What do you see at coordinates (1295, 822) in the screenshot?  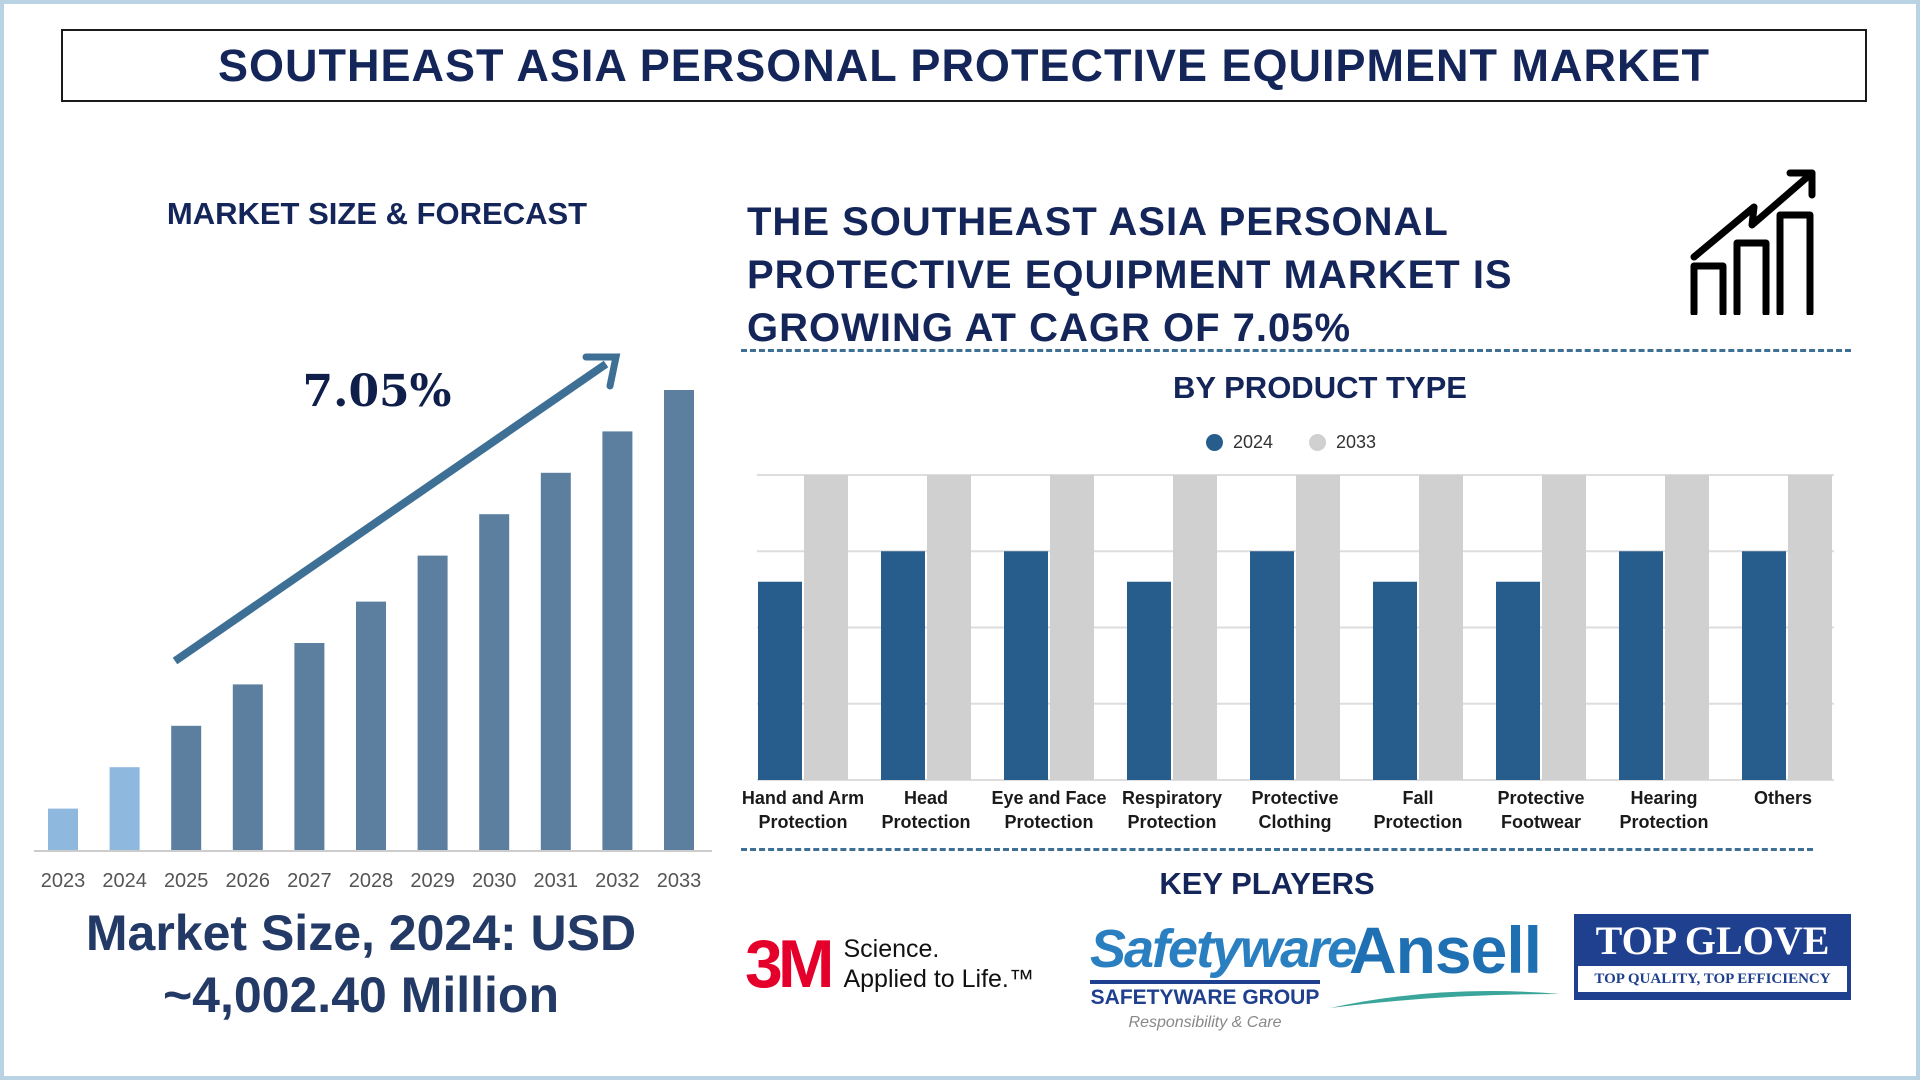 I see `category-label-line: Clothing` at bounding box center [1295, 822].